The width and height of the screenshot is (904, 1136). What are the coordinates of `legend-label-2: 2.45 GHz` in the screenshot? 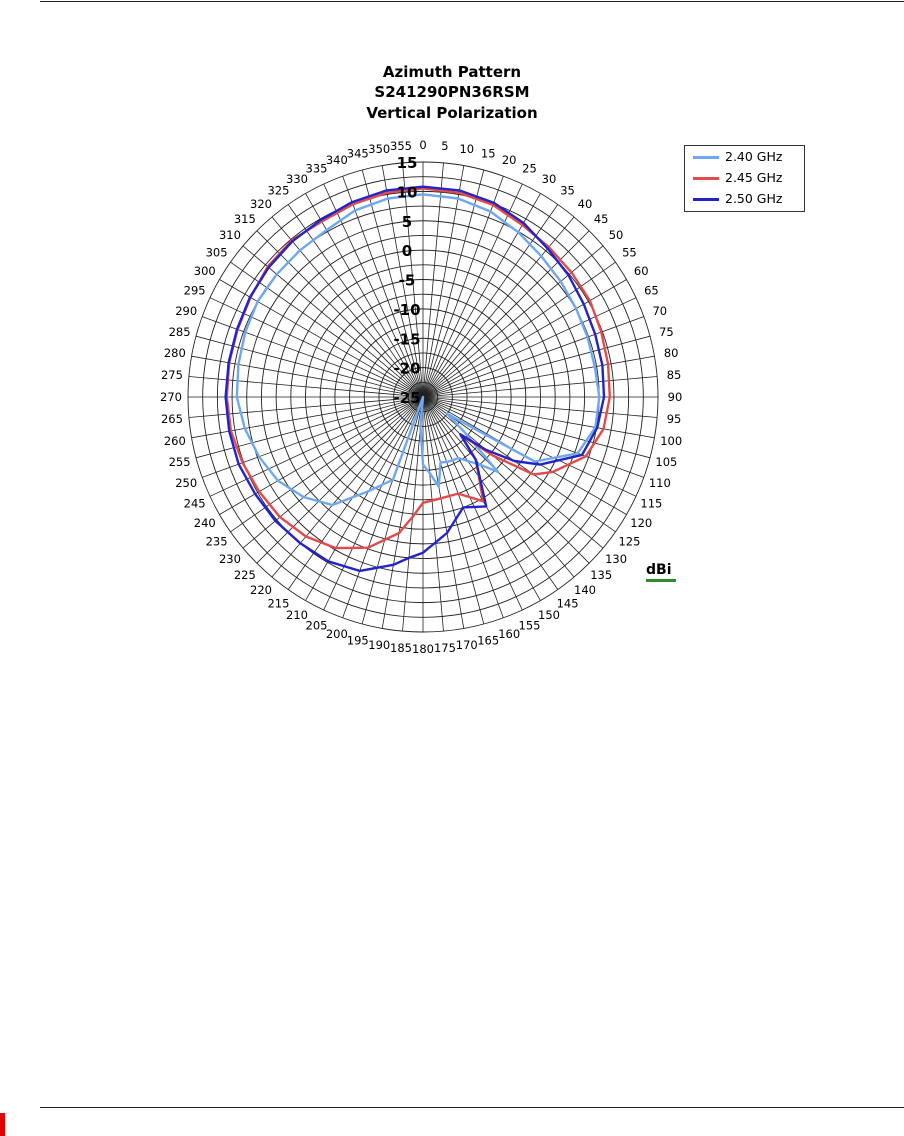 It's located at (754, 177).